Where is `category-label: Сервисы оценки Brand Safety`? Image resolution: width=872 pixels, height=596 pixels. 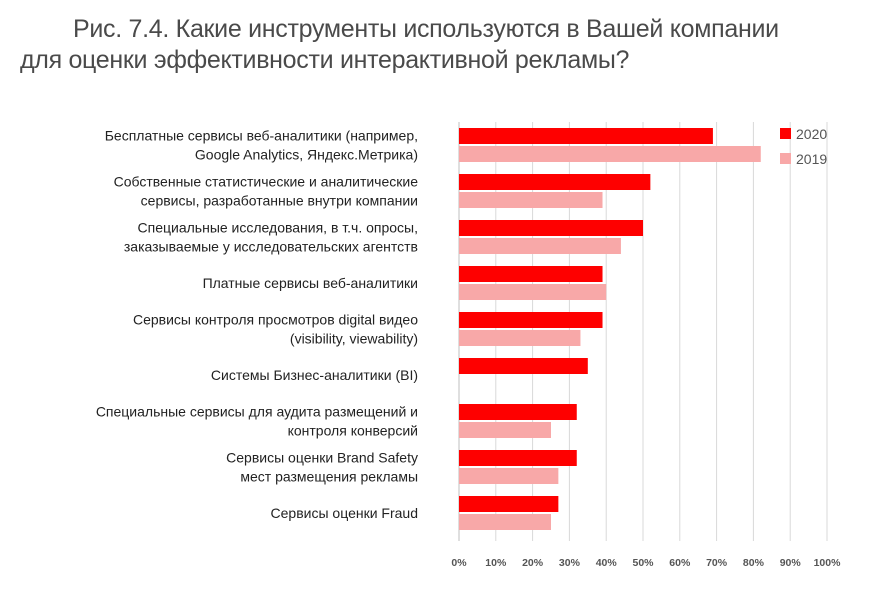
category-label: Сервисы оценки Brand Safety is located at coordinates (322, 458).